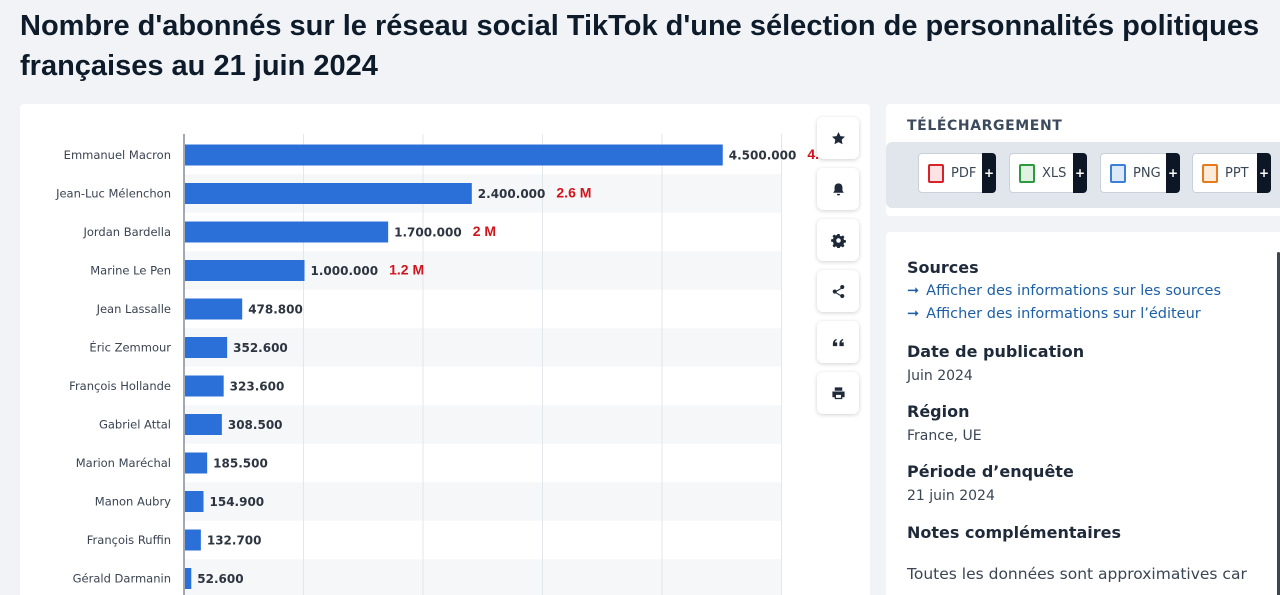  Describe the element at coordinates (133, 502) in the screenshot. I see `category-label: Manon Aubry` at that location.